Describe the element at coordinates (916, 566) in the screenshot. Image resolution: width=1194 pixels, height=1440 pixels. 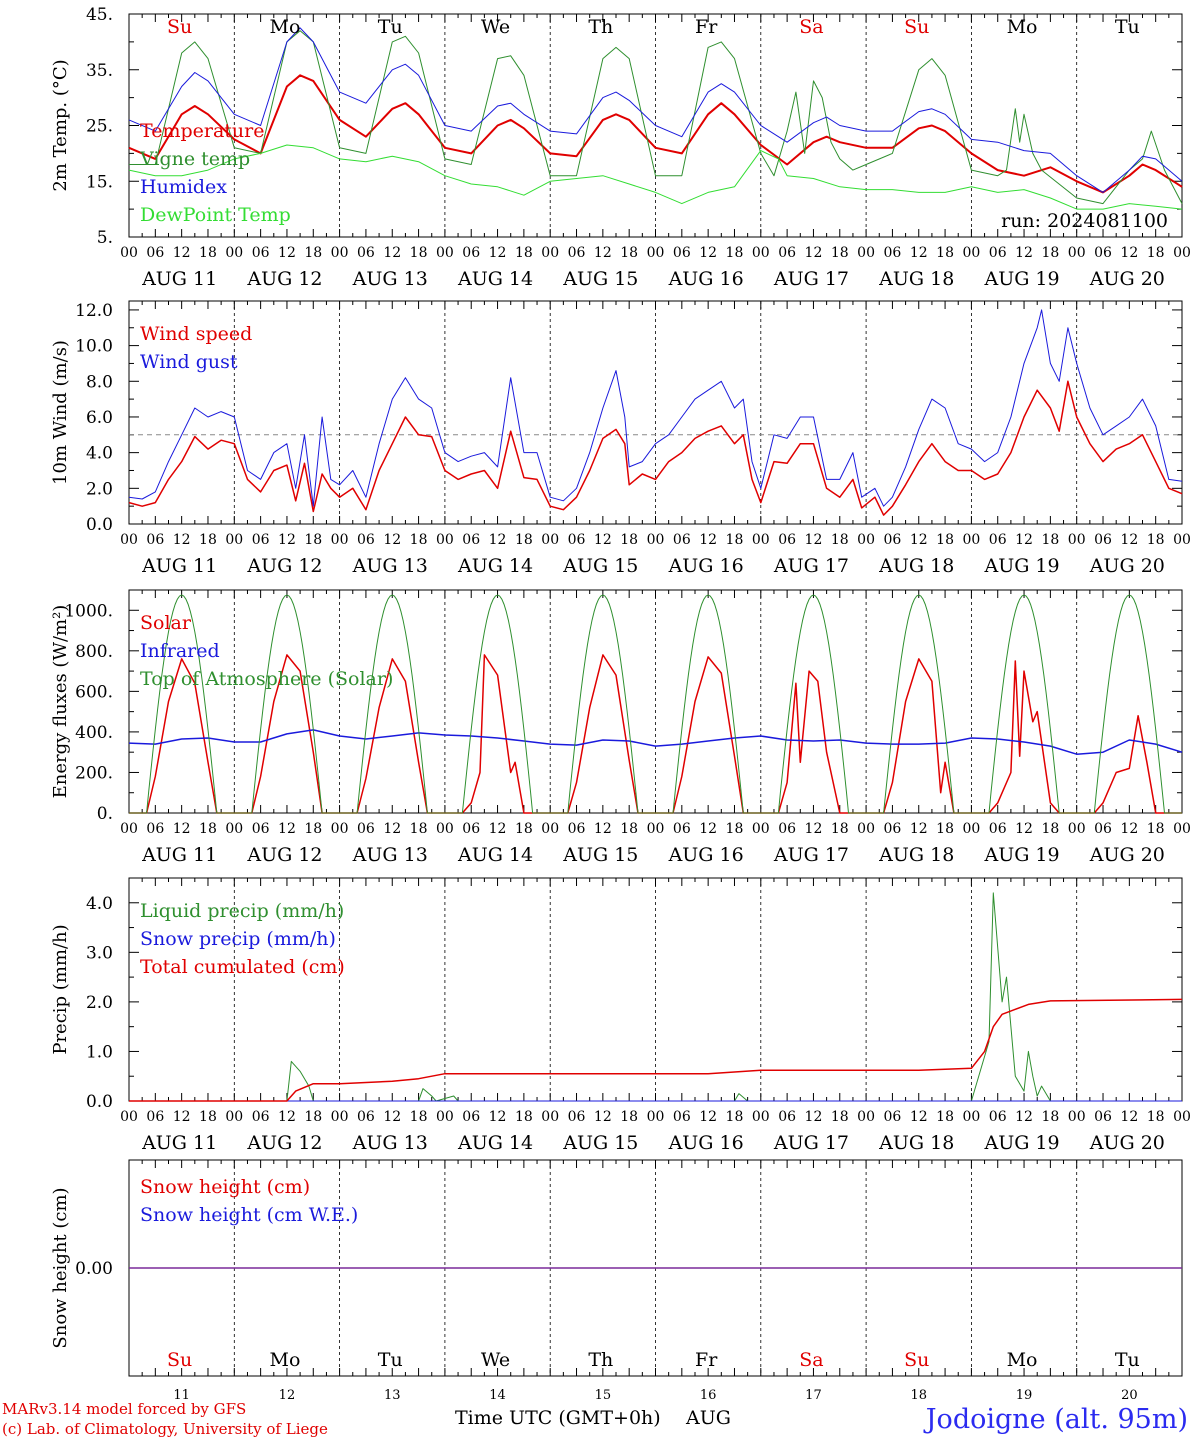
I see `date-label: AUG 18` at that location.